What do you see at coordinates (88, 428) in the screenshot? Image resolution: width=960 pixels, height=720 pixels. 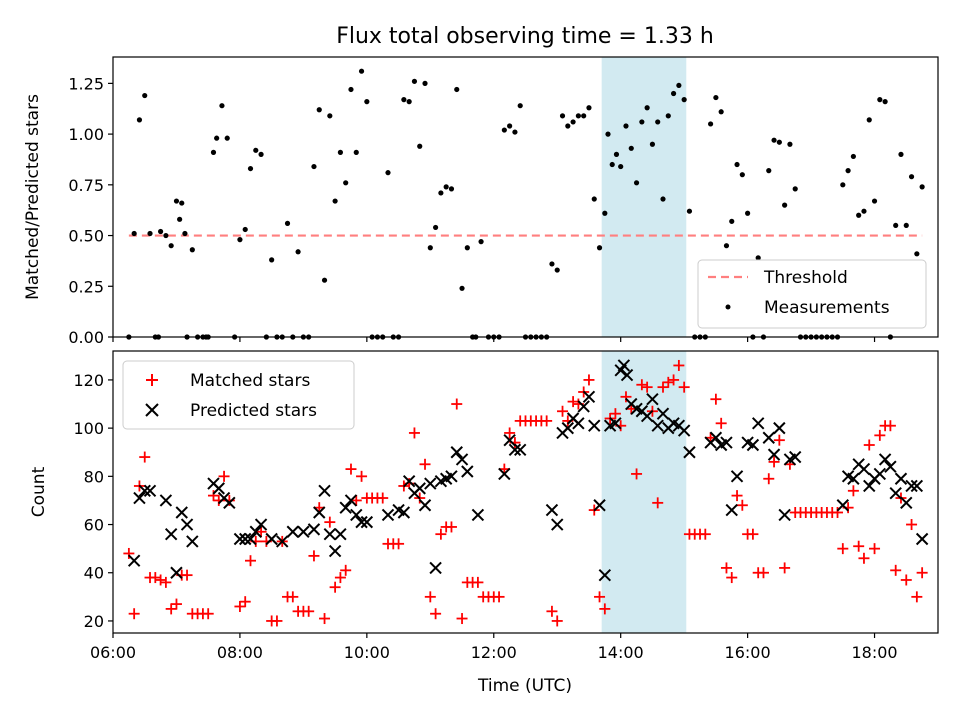 I see `bottom-y-tick-label: 100` at bounding box center [88, 428].